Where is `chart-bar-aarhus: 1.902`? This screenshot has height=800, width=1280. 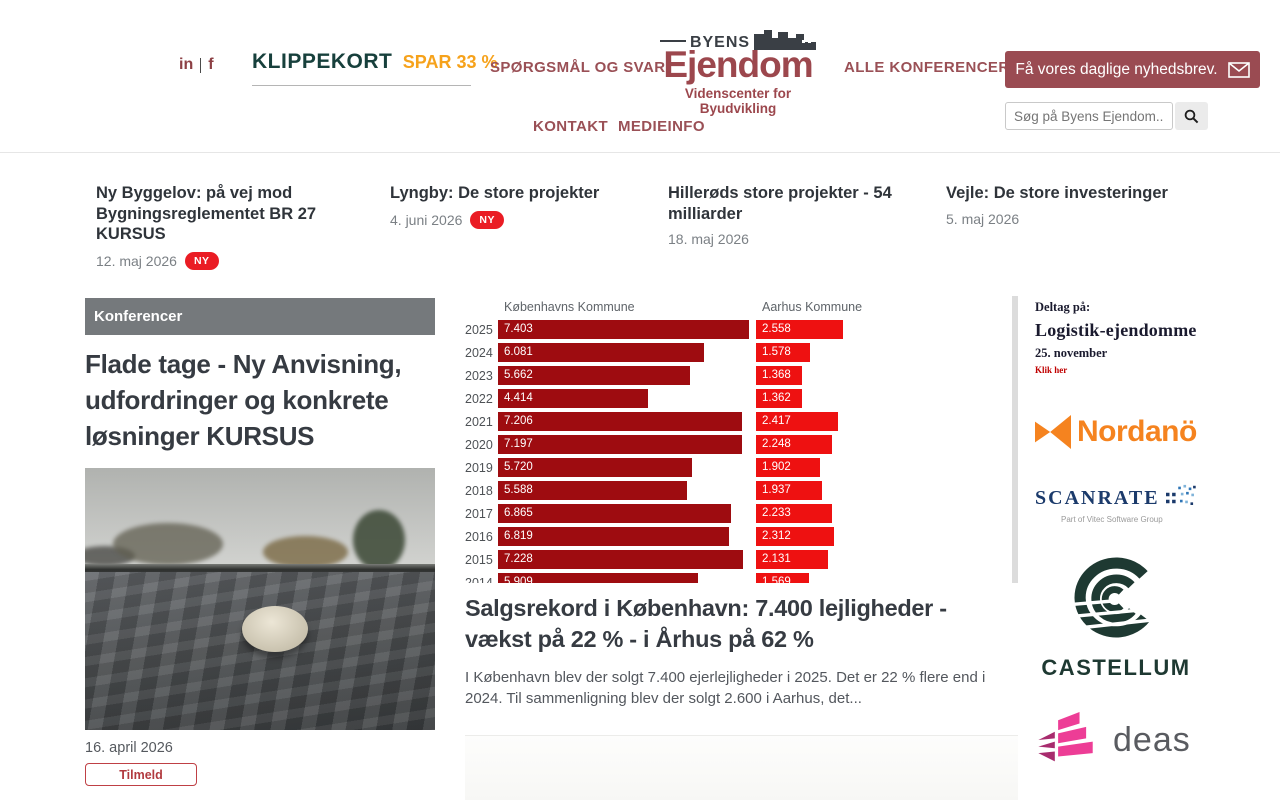
chart-bar-aarhus: 1.902 is located at coordinates (788, 467).